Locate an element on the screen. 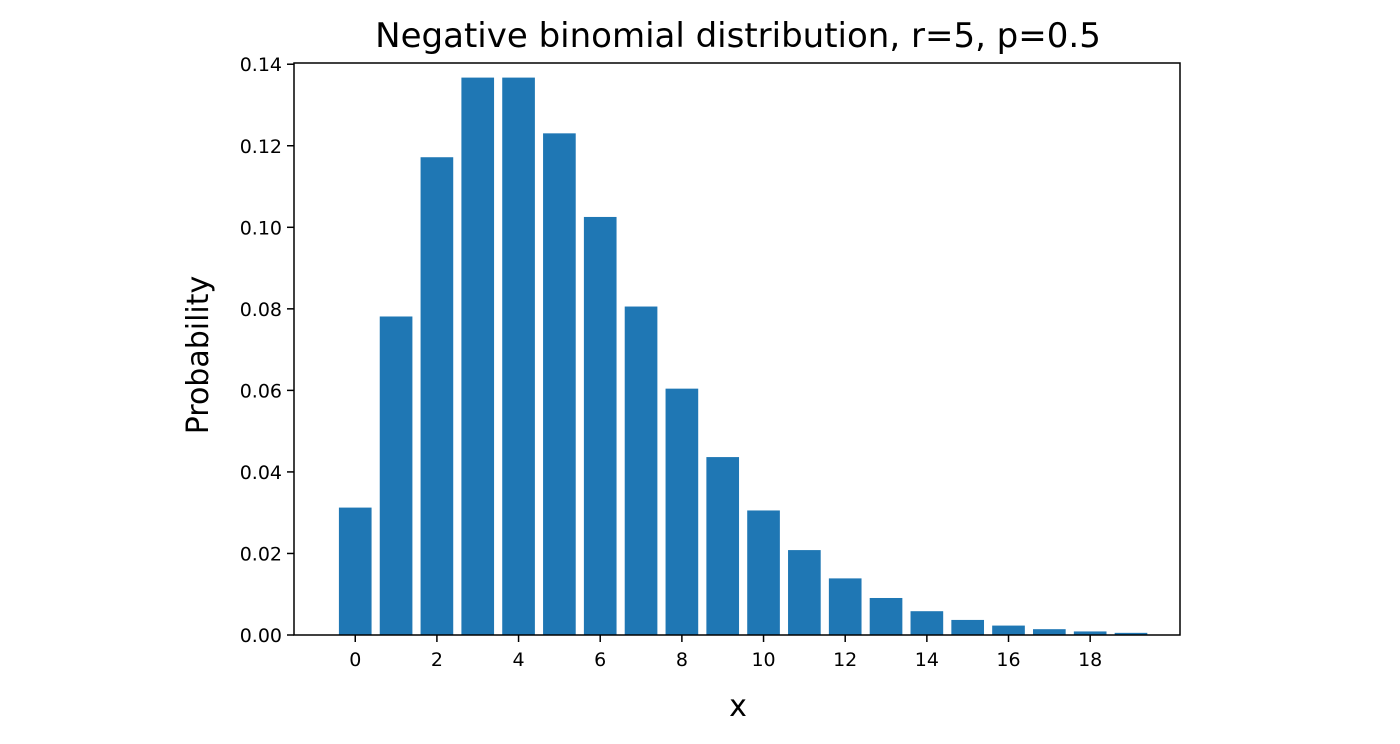 The image size is (1400, 744). x-tick-label: 6 is located at coordinates (600, 660).